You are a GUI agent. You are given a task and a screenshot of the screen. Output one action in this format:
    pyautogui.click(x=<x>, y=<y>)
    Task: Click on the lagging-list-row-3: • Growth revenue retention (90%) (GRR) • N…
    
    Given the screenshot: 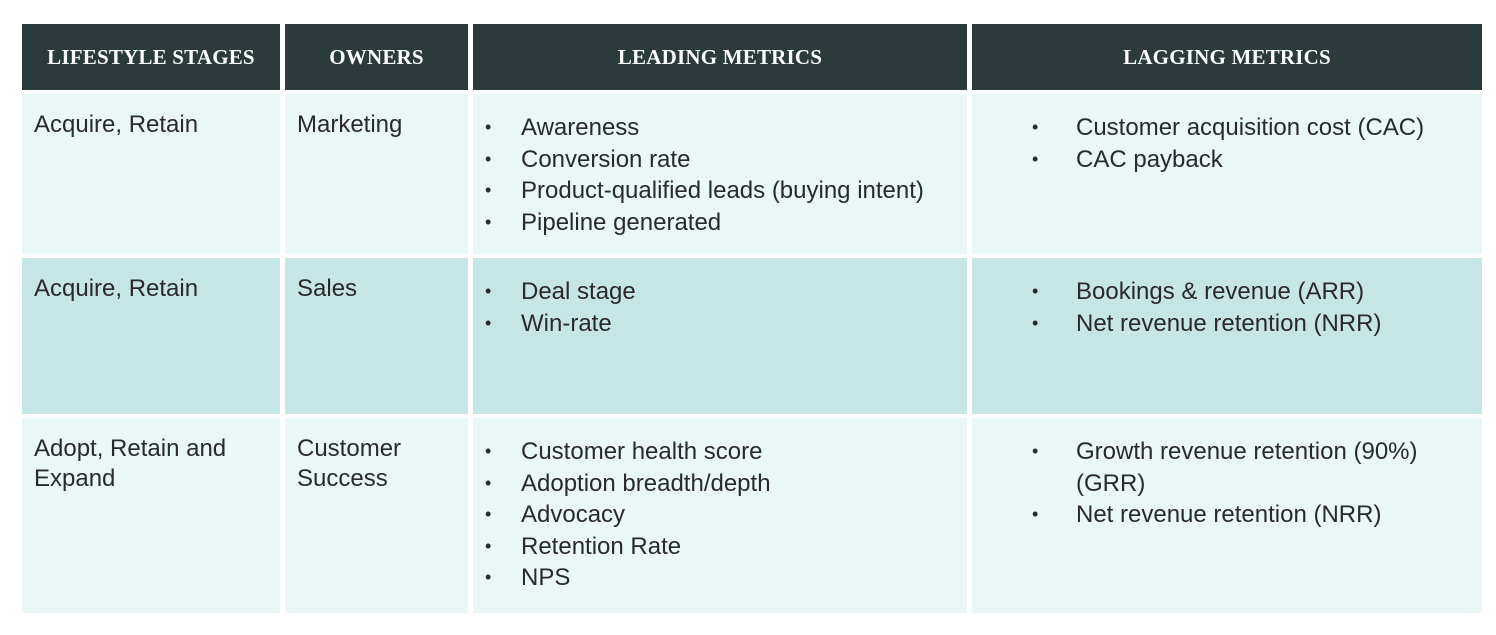 What is the action you would take?
    pyautogui.click(x=1222, y=483)
    